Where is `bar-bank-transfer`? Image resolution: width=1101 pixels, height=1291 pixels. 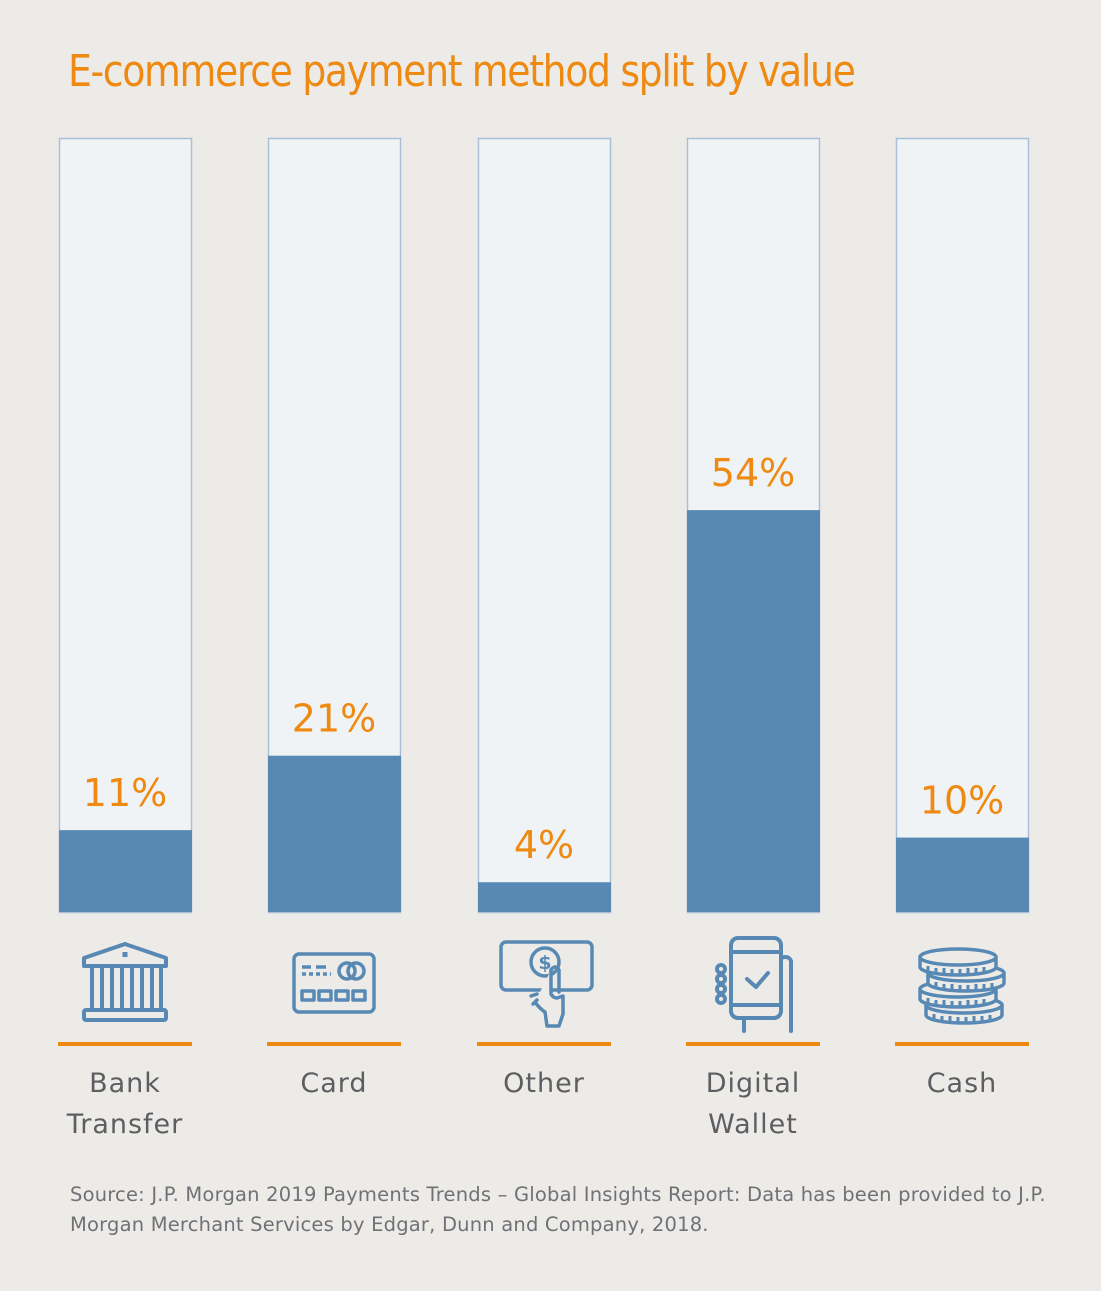
bar-bank-transfer is located at coordinates (125, 871).